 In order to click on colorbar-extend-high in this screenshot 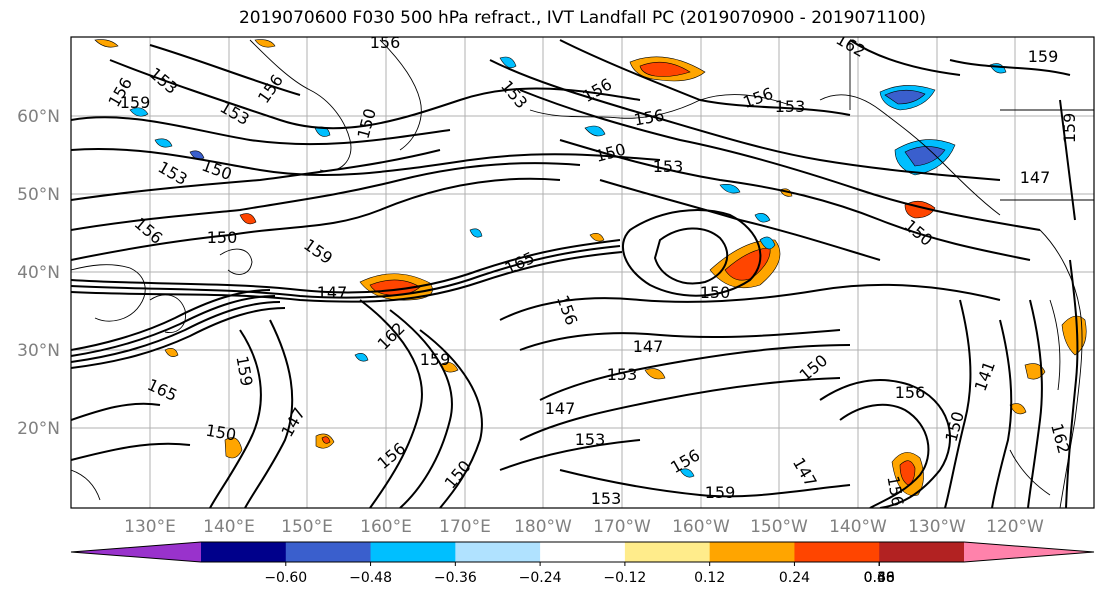, I will do `click(1029, 552)`.